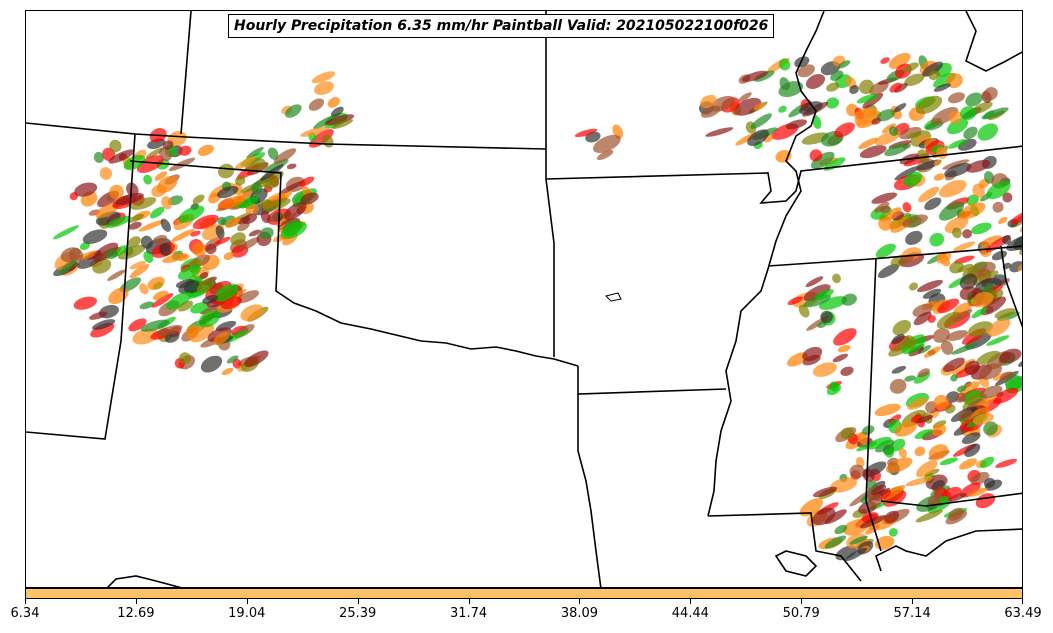  I want to click on colorbar-tick-label: 25.39, so click(358, 613).